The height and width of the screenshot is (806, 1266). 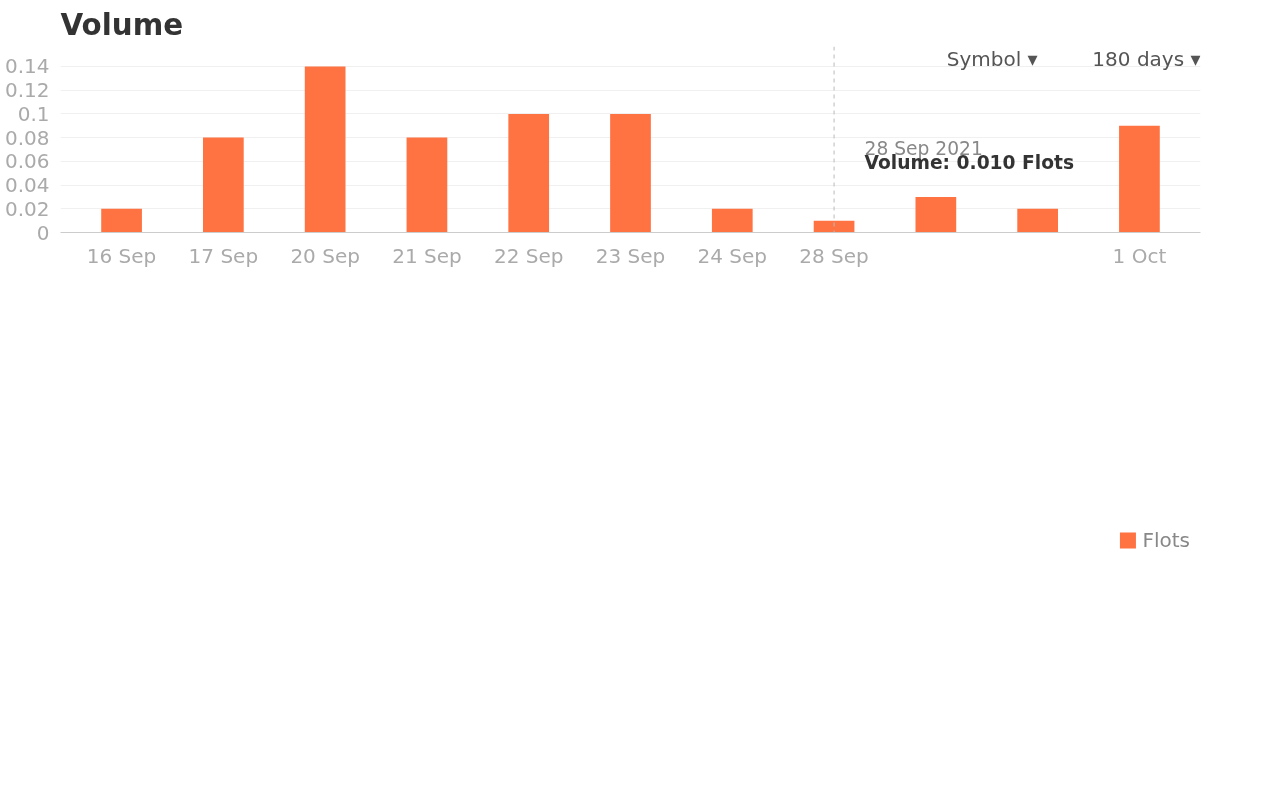 I want to click on y-tick-label: 0.08, so click(x=27, y=137).